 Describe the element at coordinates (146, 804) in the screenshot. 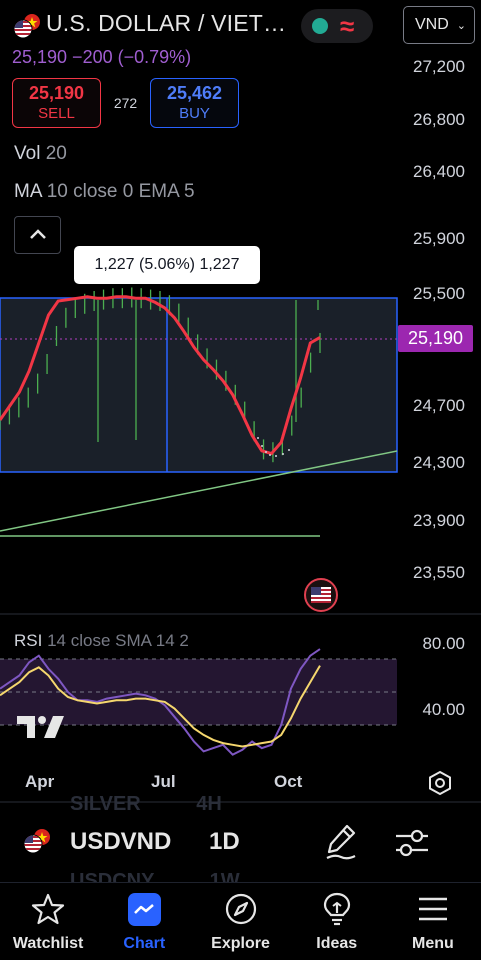

I see `previous-symbol-ghost: SILVER 4H` at that location.